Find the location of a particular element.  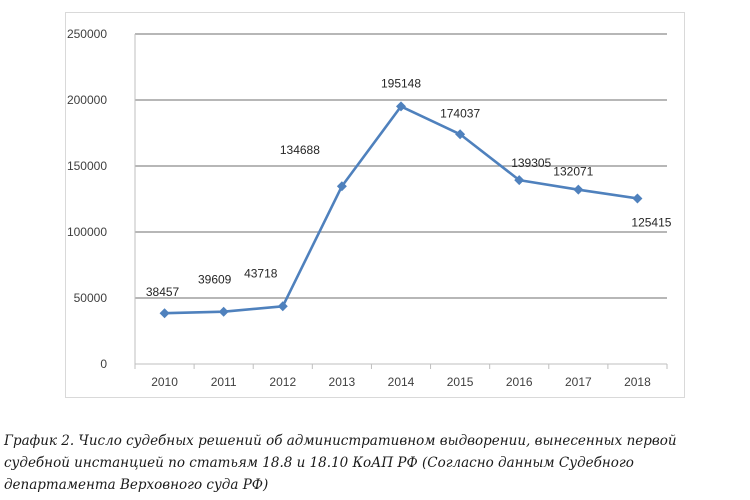

data-label: 174037 is located at coordinates (460, 113).